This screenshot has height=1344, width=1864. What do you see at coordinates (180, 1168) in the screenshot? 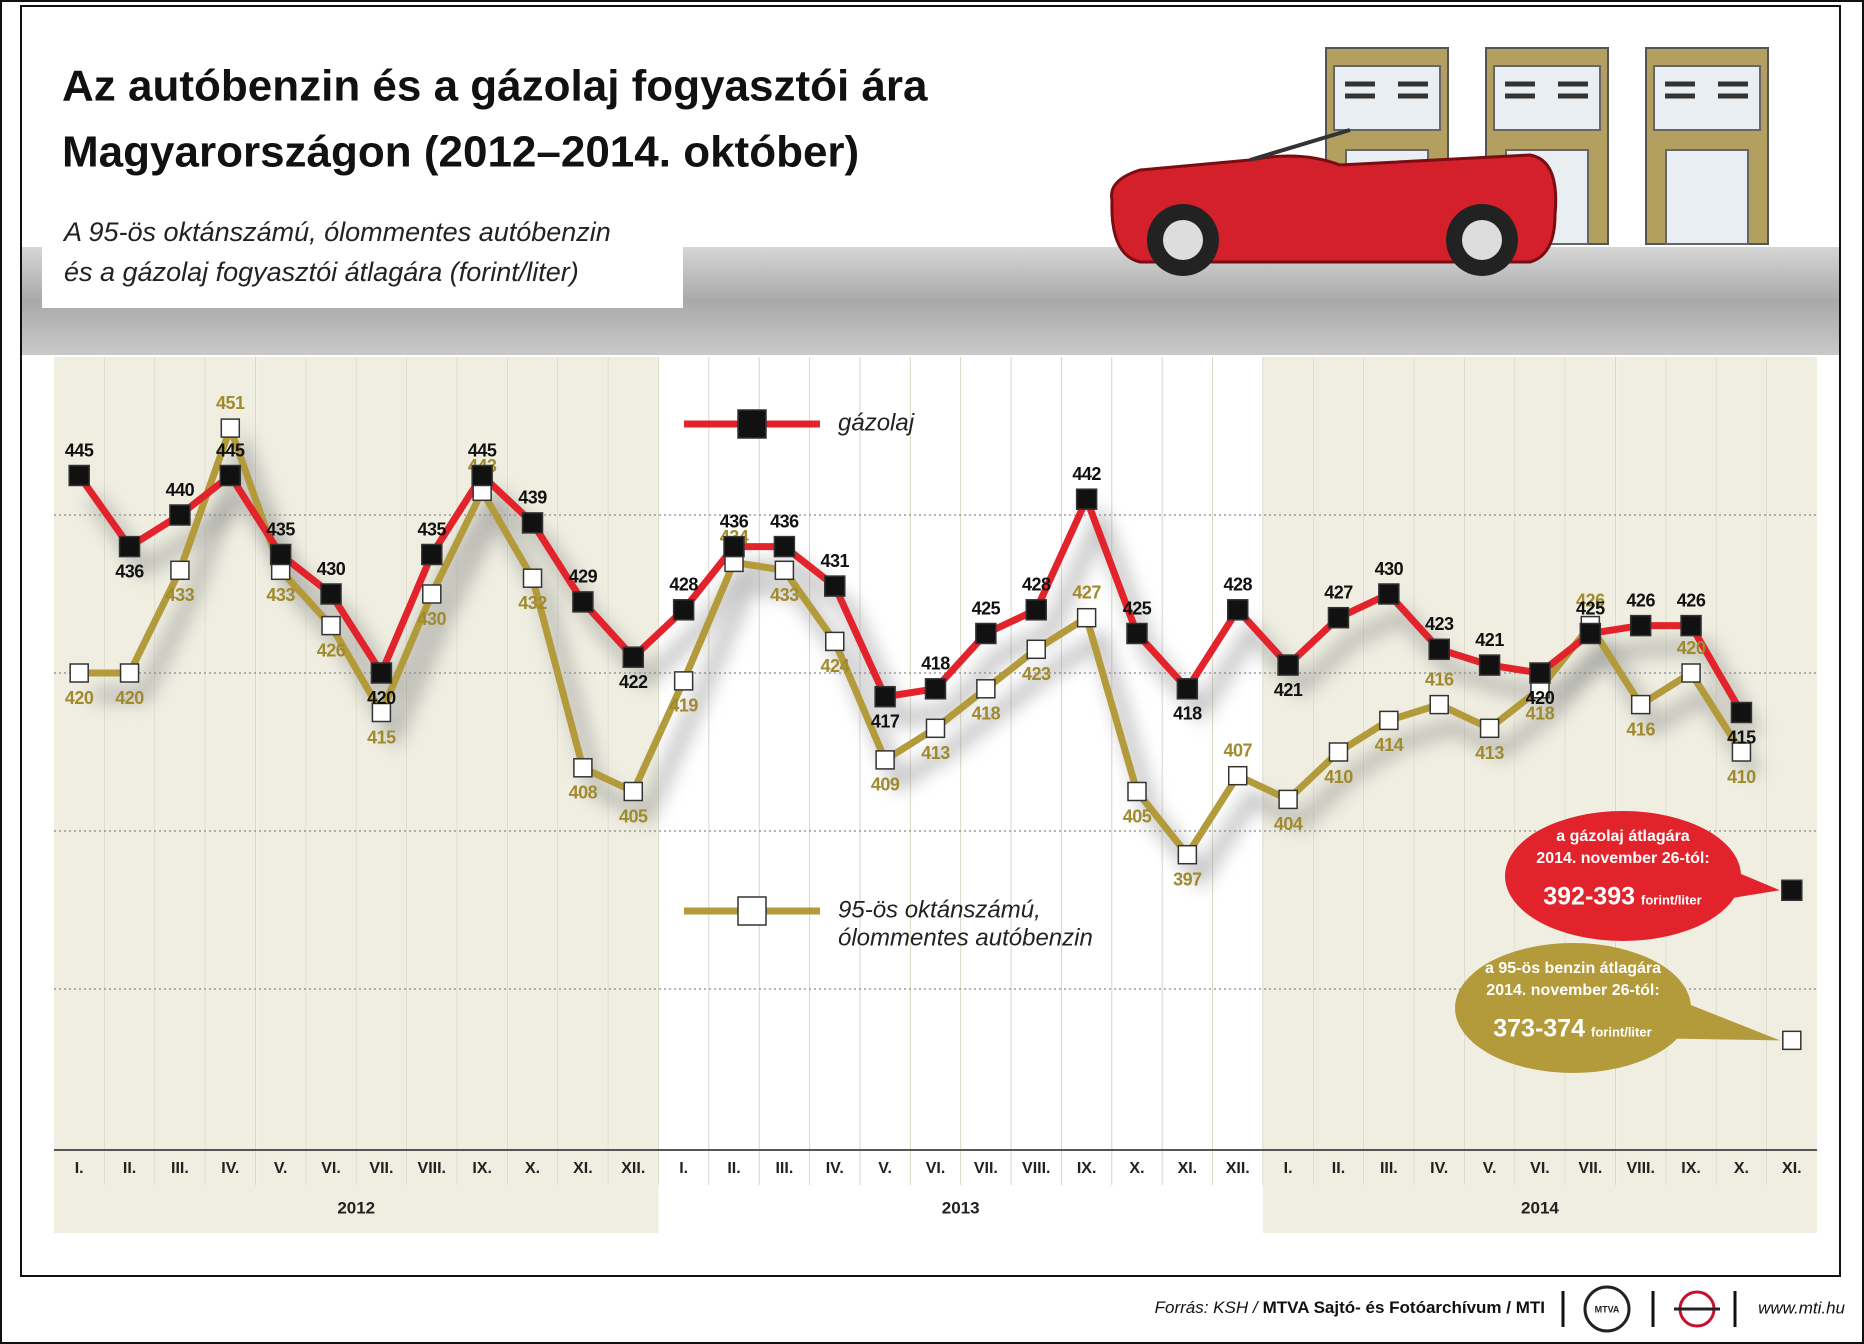
I see `x-tick-label: III.` at bounding box center [180, 1168].